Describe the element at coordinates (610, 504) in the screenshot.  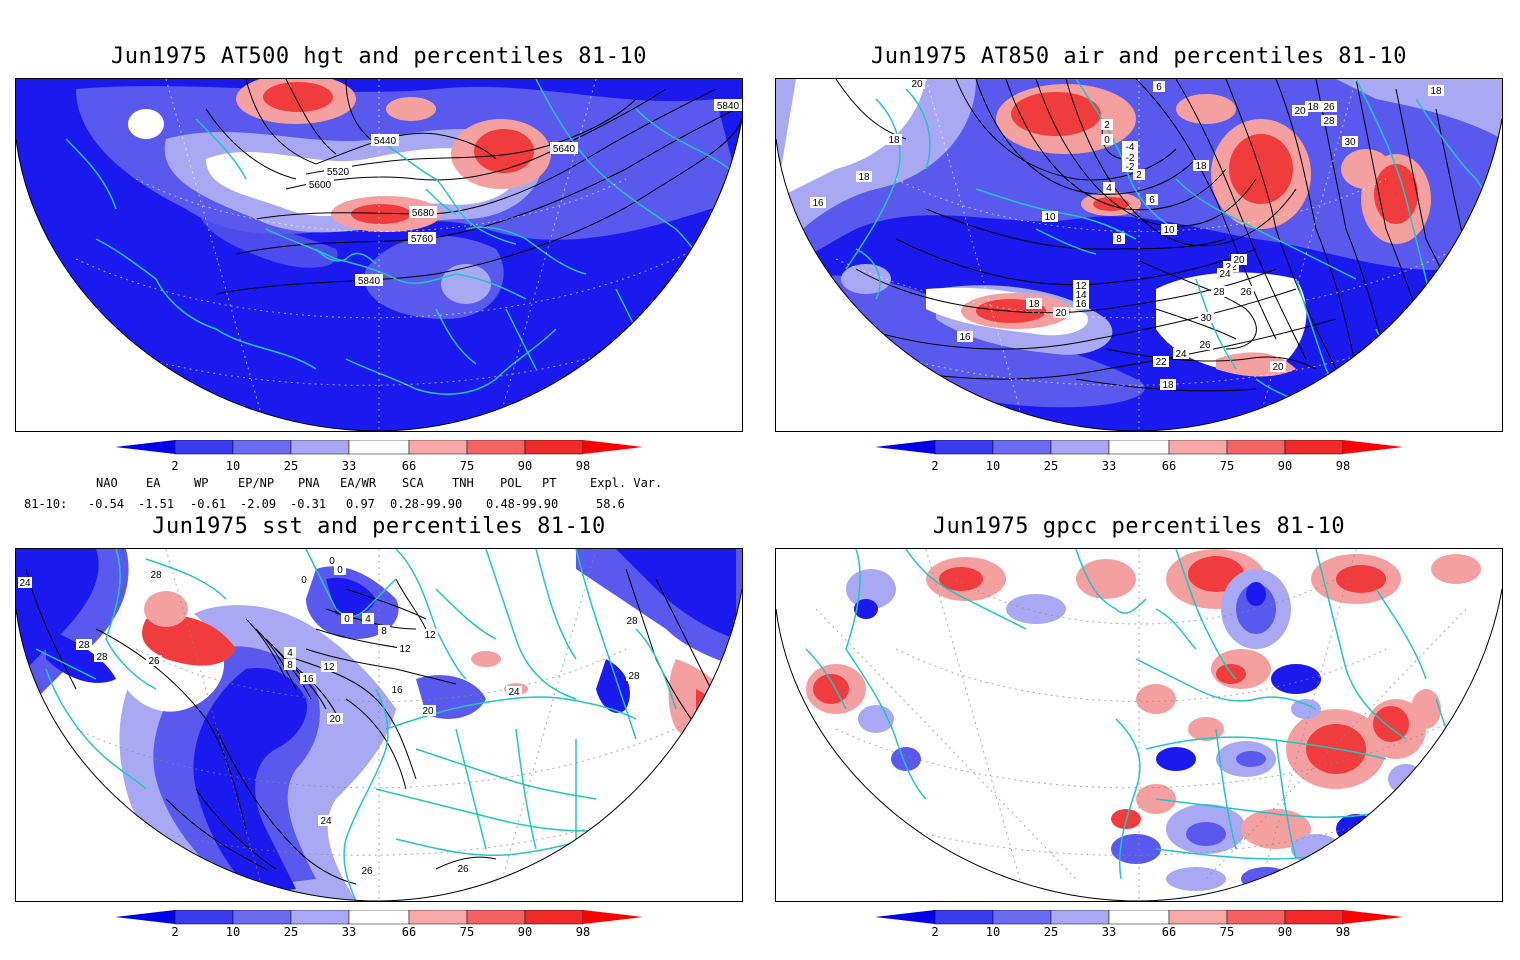
I see `index-value: 58.6` at that location.